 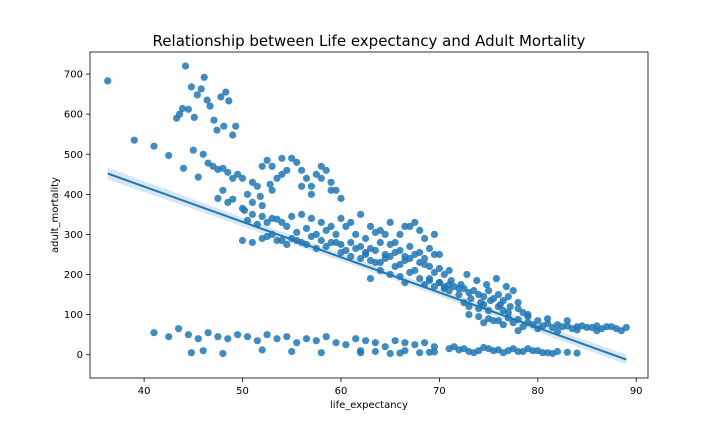 I want to click on y-tick-label: 200, so click(x=73, y=275).